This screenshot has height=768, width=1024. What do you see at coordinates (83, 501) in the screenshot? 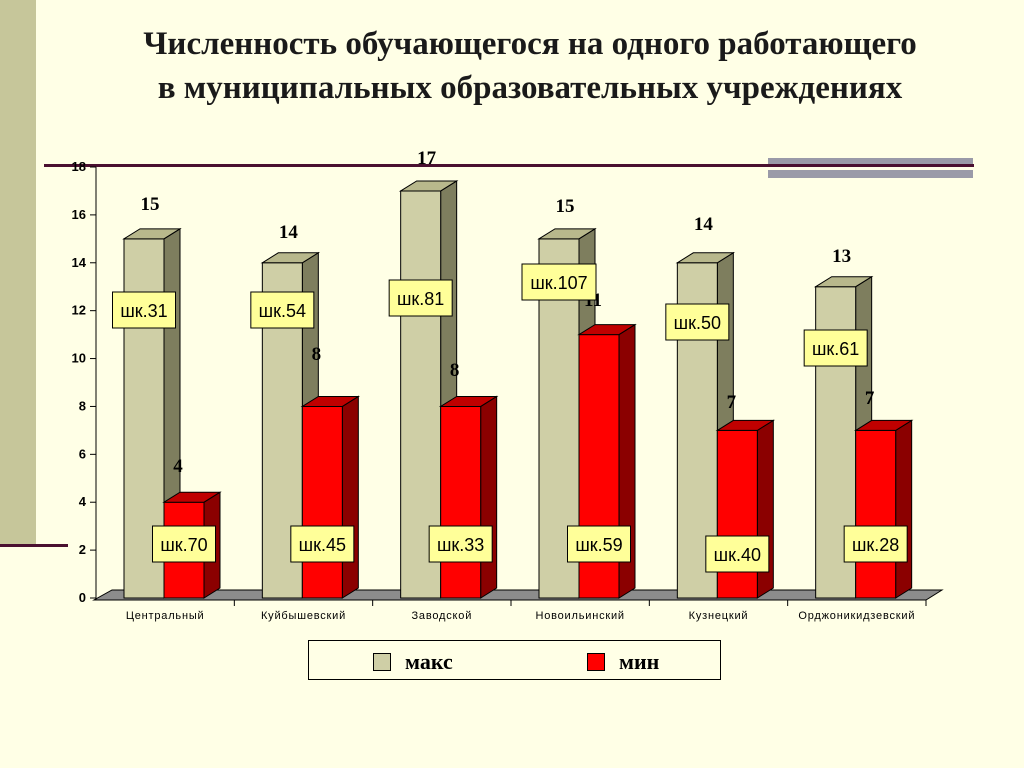
I see `y-tick-label: 4` at bounding box center [83, 501].